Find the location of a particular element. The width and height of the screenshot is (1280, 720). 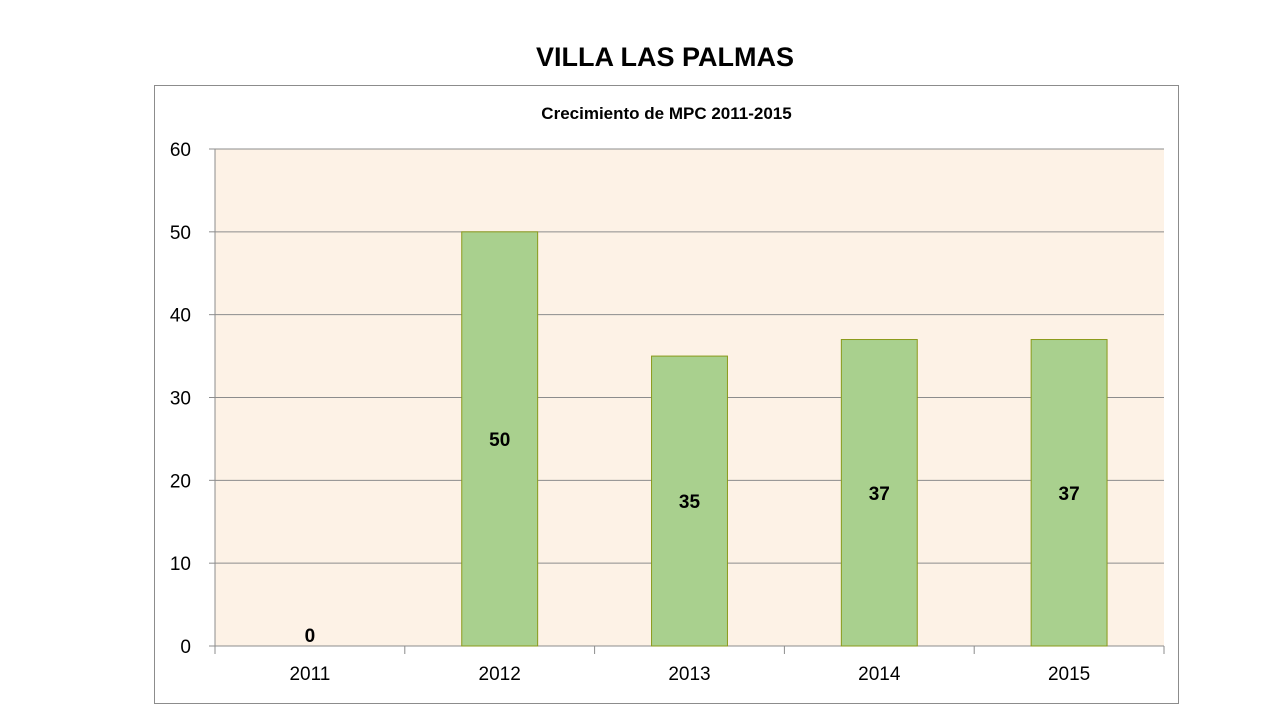

bar-2015 is located at coordinates (1069, 493).